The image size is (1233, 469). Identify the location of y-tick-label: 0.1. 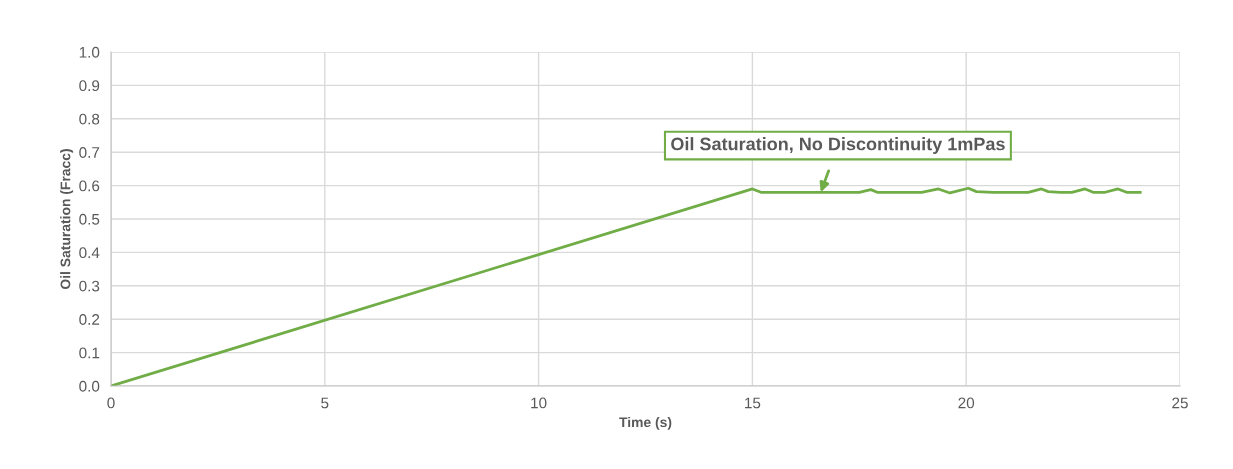
(89, 353).